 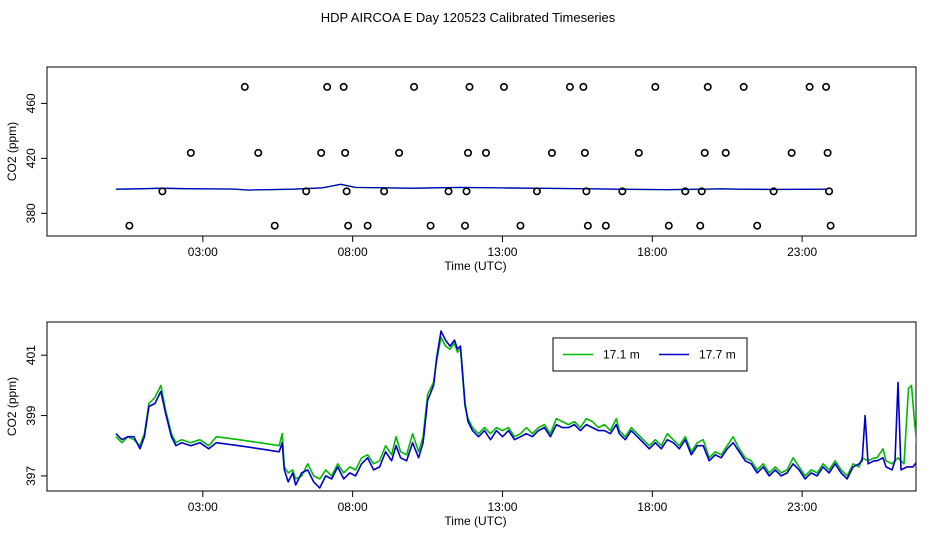 What do you see at coordinates (31, 355) in the screenshot?
I see `y-tick-label: 401` at bounding box center [31, 355].